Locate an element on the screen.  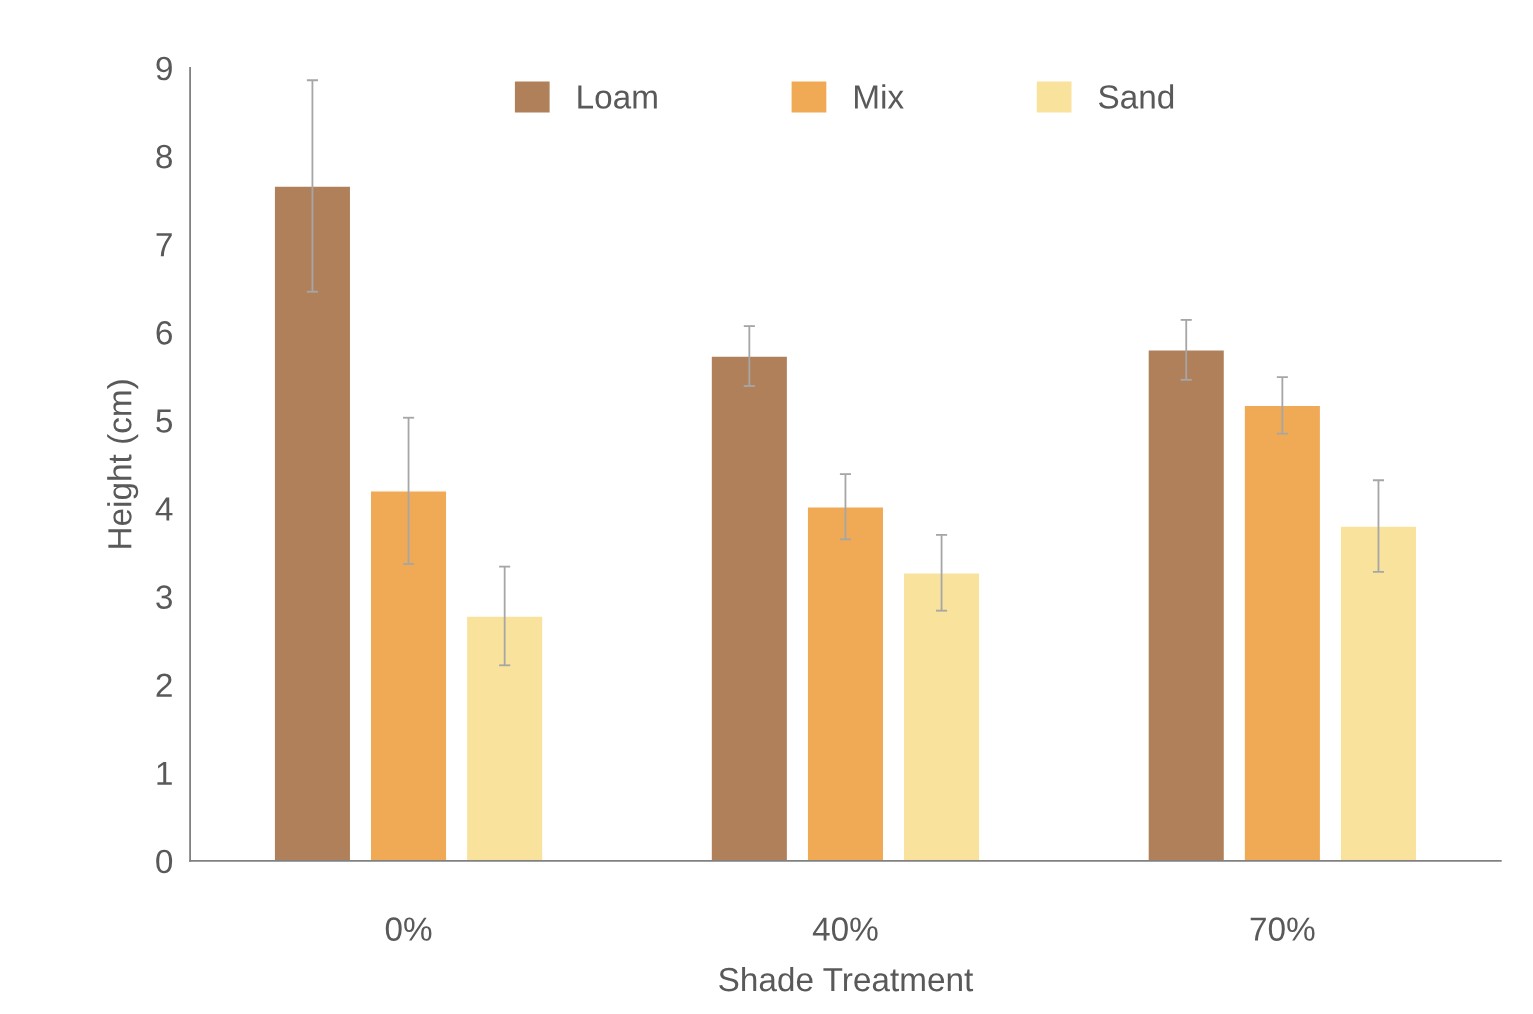
y-tick-label: 8 is located at coordinates (164, 156).